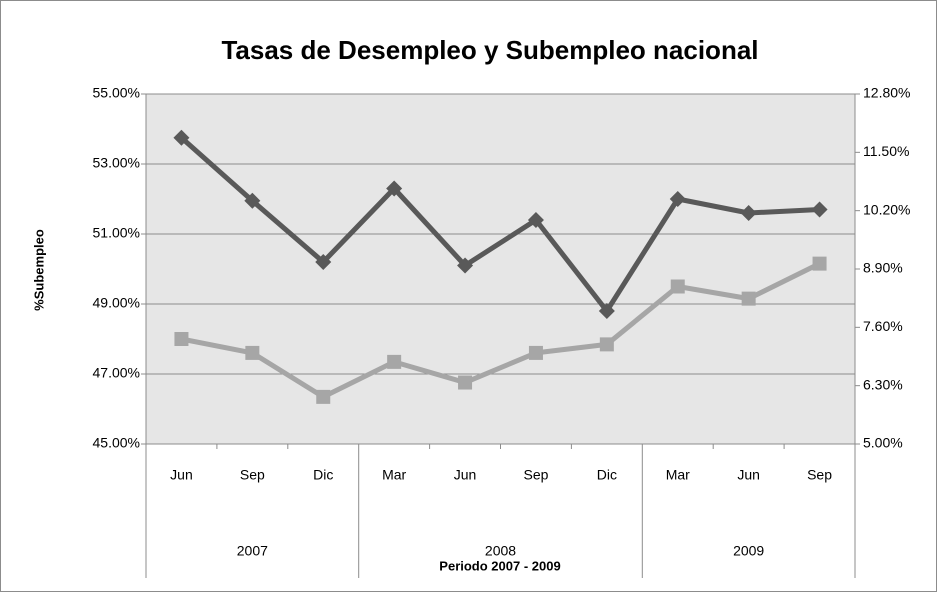 This screenshot has height=593, width=938. I want to click on y2-tick-label: 8.90%, so click(883, 268).